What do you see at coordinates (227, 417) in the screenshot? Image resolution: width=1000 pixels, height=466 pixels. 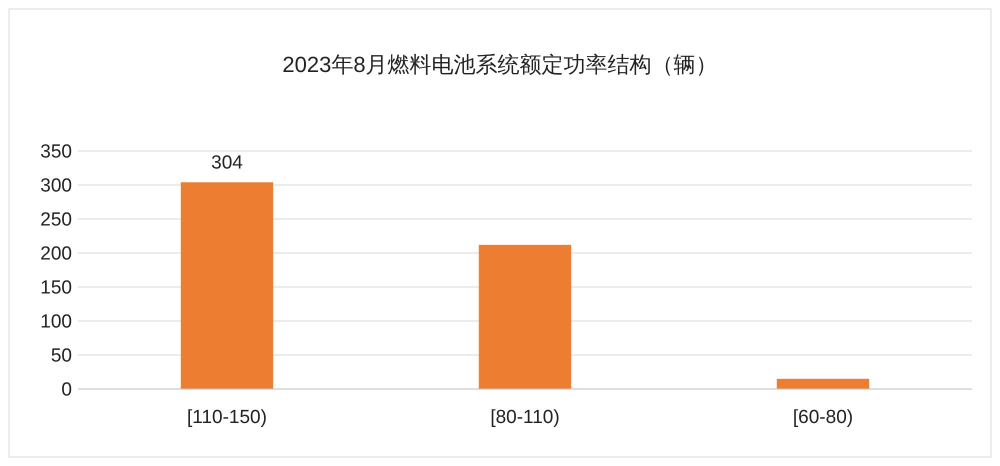 I see `x-tick-label: [110-150)` at bounding box center [227, 417].